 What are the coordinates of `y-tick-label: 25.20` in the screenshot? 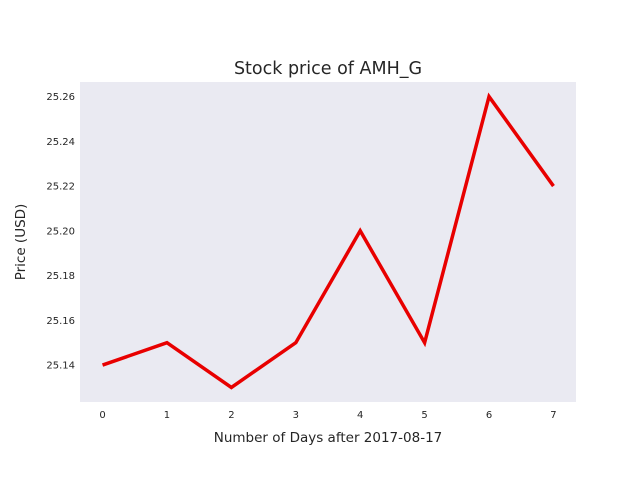 It's located at (60, 231).